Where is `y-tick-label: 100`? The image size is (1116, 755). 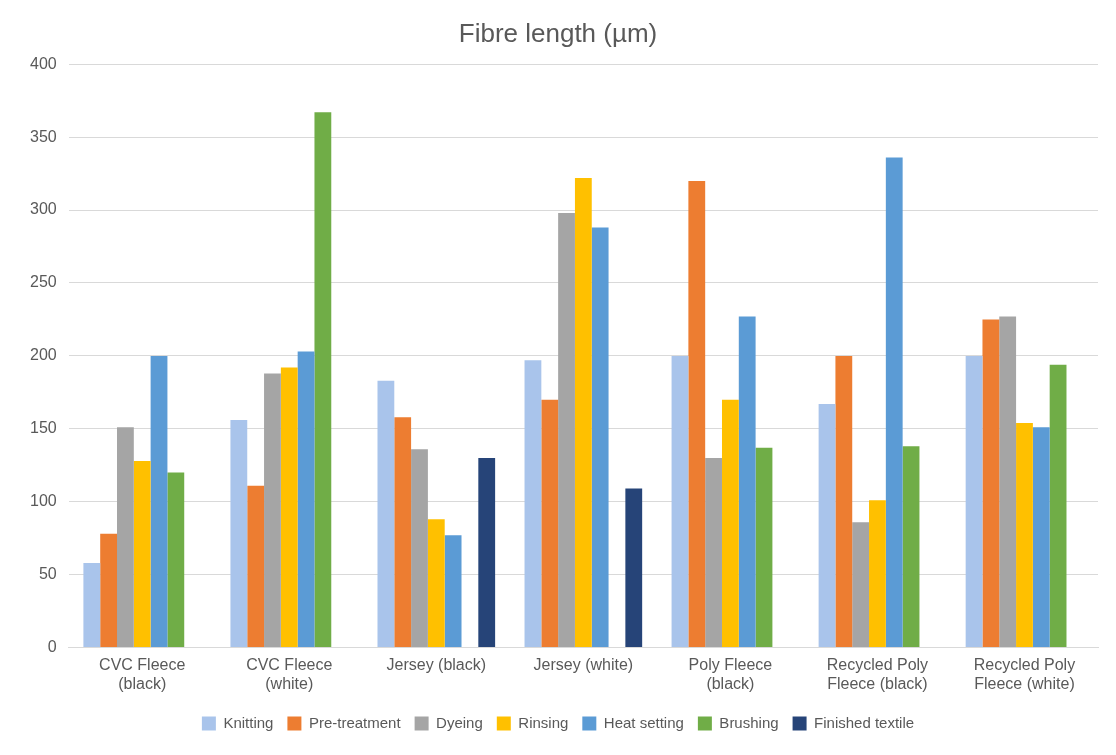 y-tick-label: 100 is located at coordinates (43, 501).